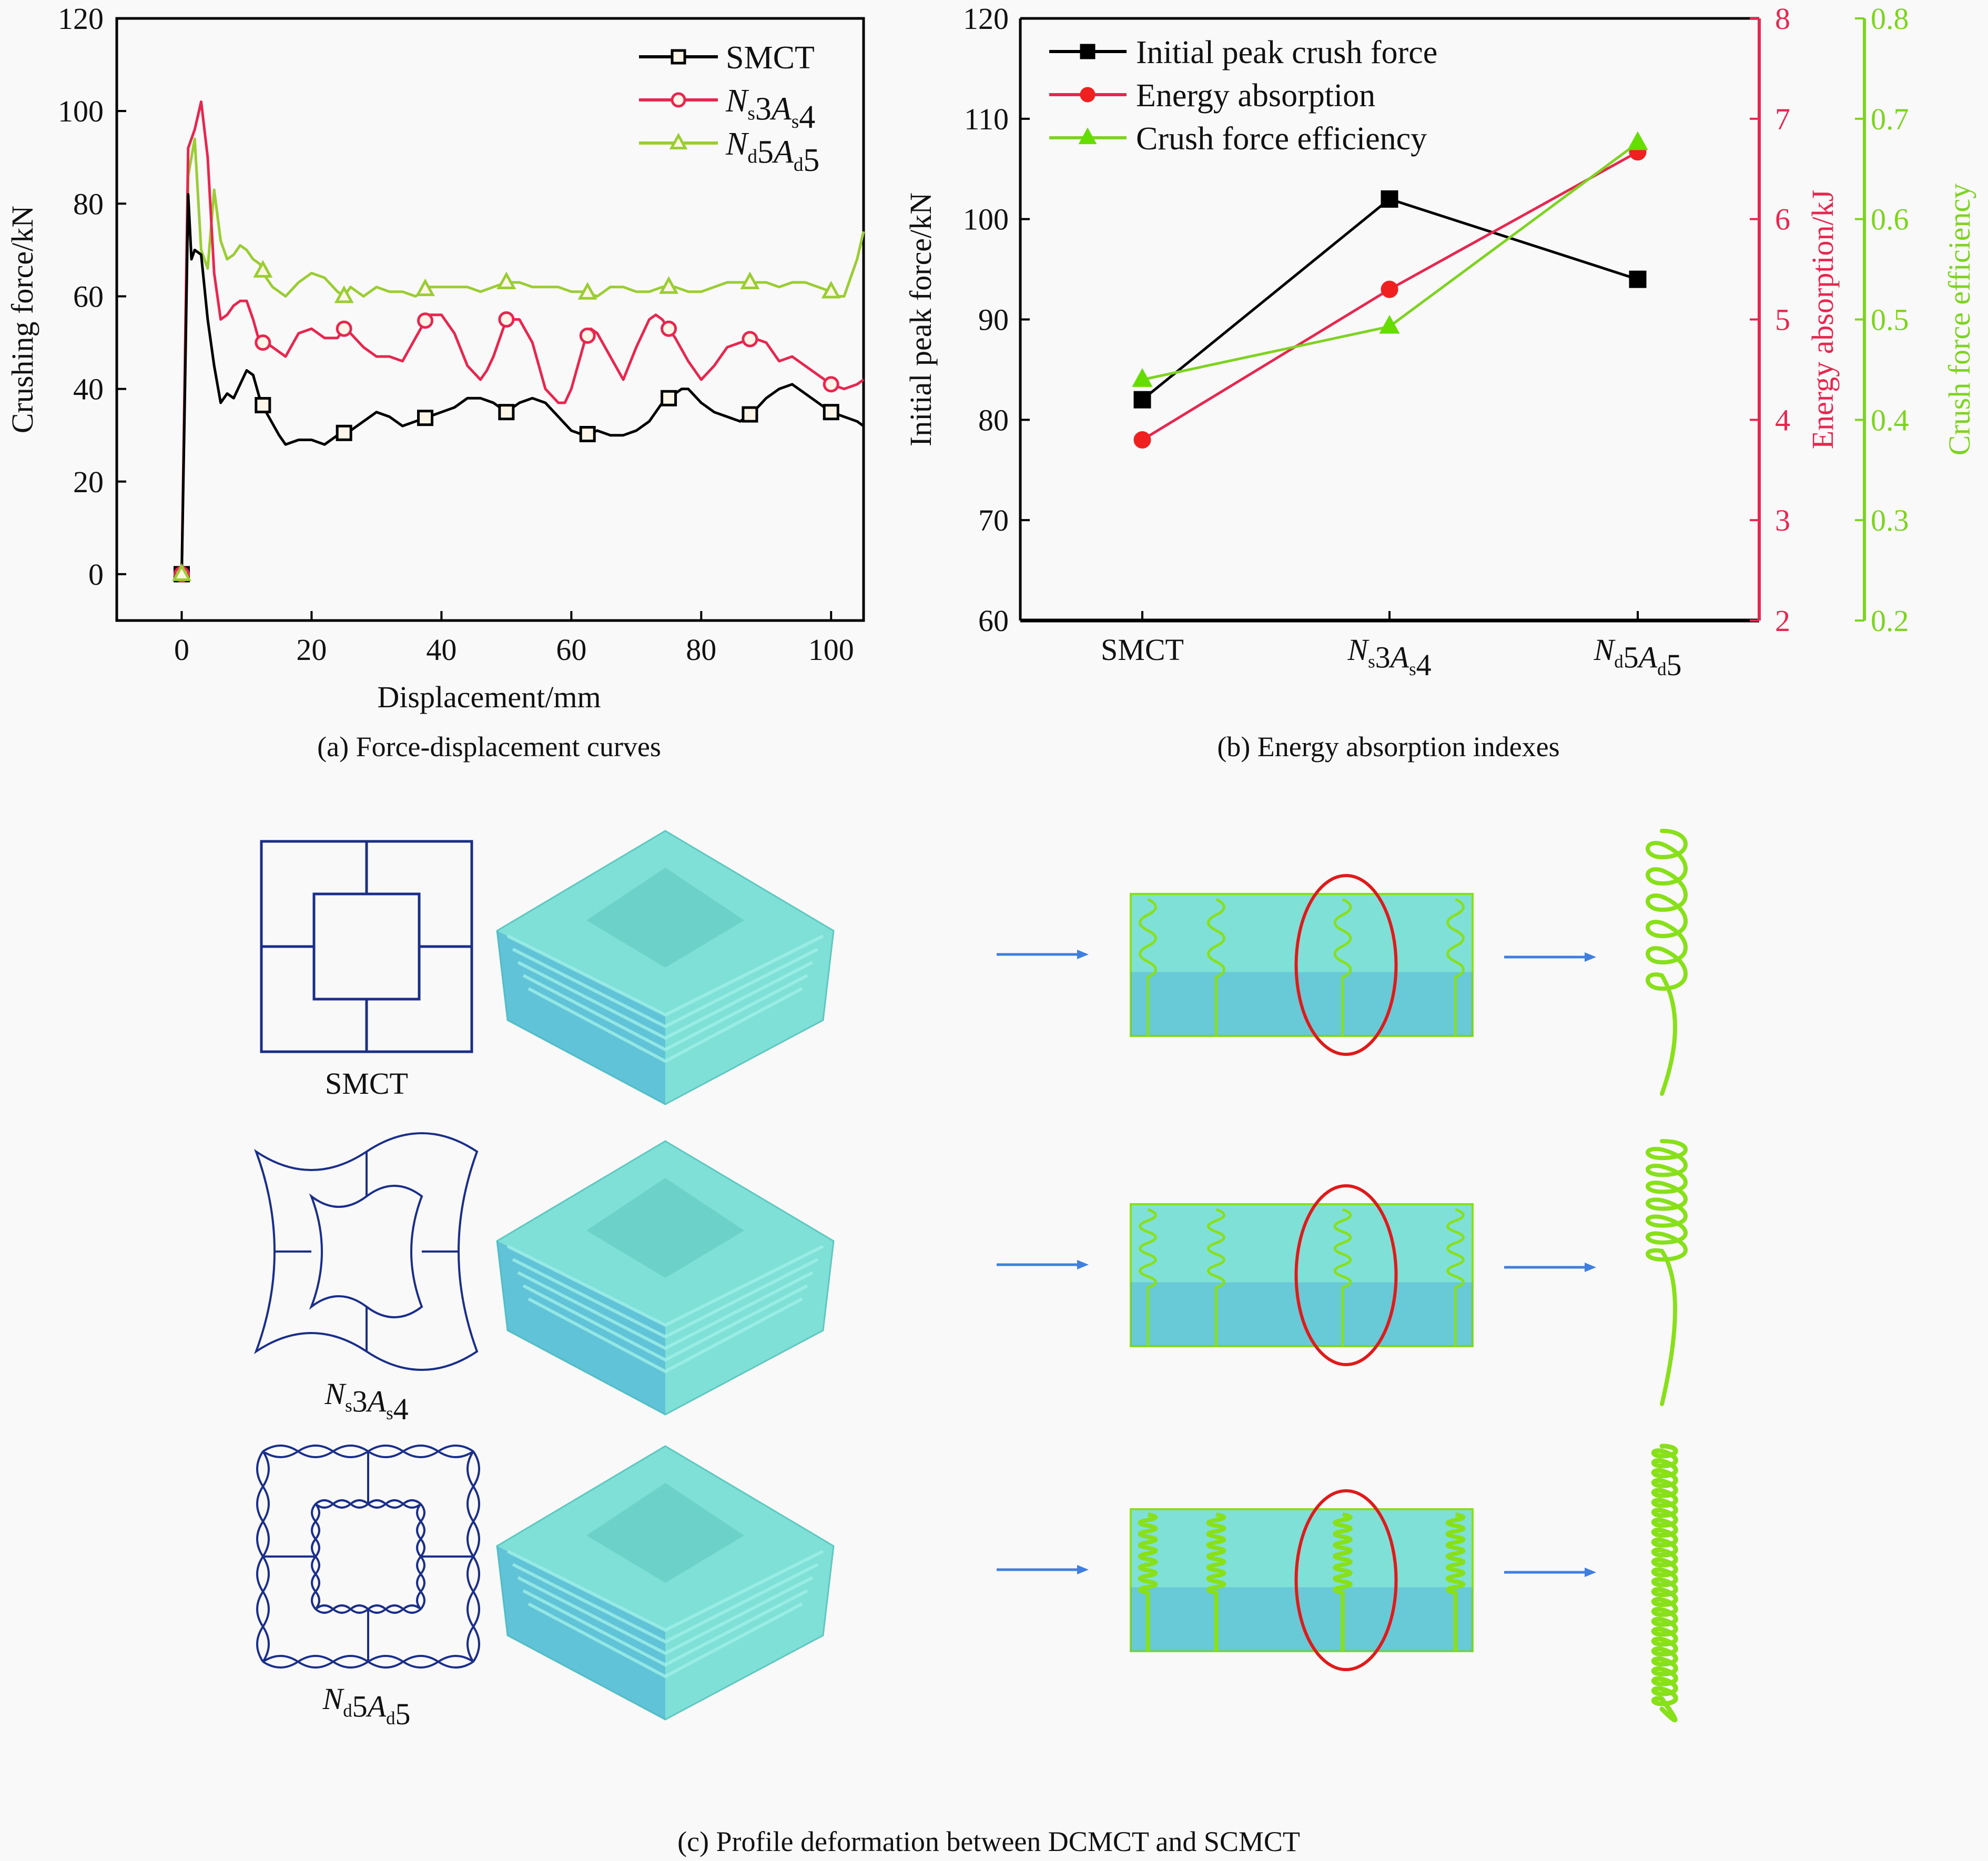  Describe the element at coordinates (1281, 139) in the screenshot. I see `legend-label: Crush force efficiency` at that location.